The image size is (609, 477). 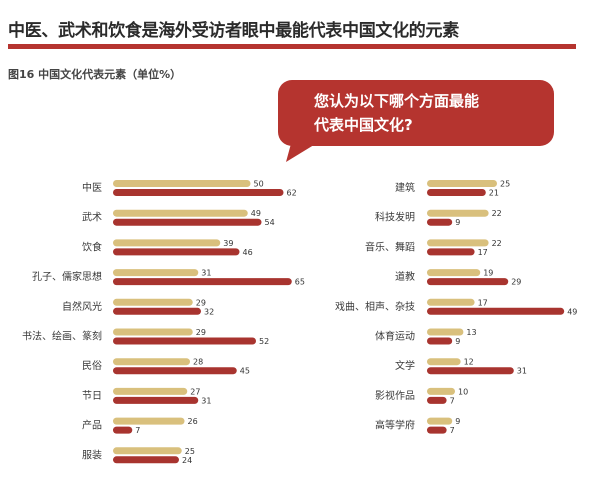 I want to click on category-label: 书法、绘画、篆刻, so click(x=62, y=336).